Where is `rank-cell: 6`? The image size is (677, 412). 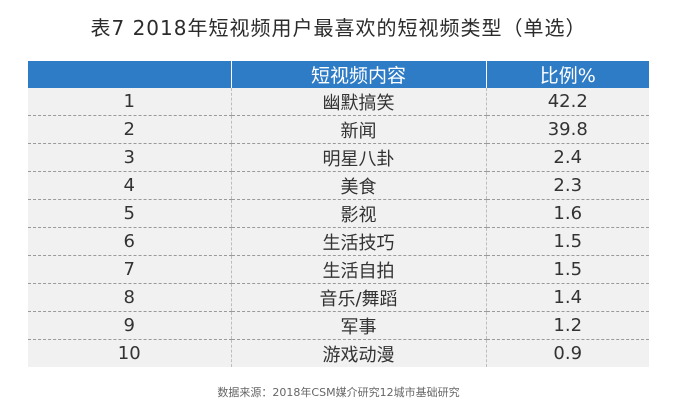
rank-cell: 6 is located at coordinates (129, 241).